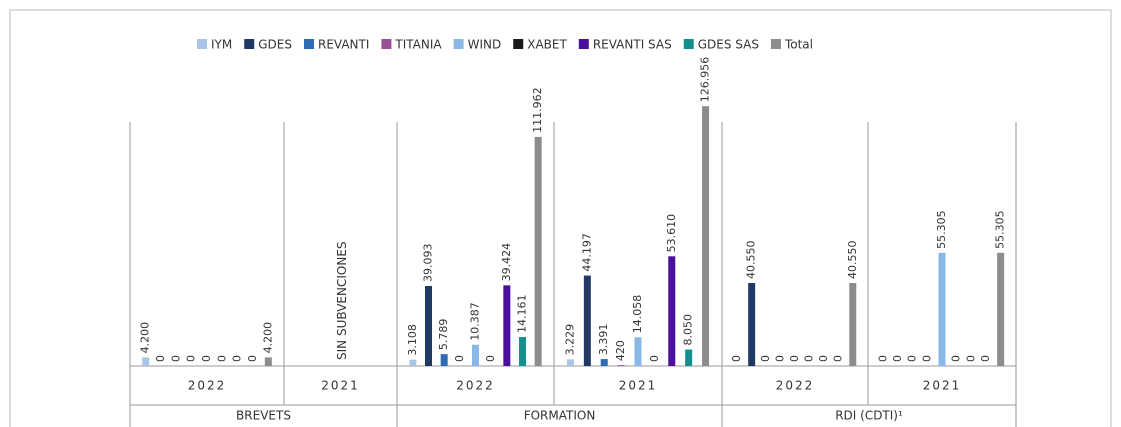 The width and height of the screenshot is (1121, 427). Describe the element at coordinates (418, 45) in the screenshot. I see `legend-label: TITANIA` at that location.